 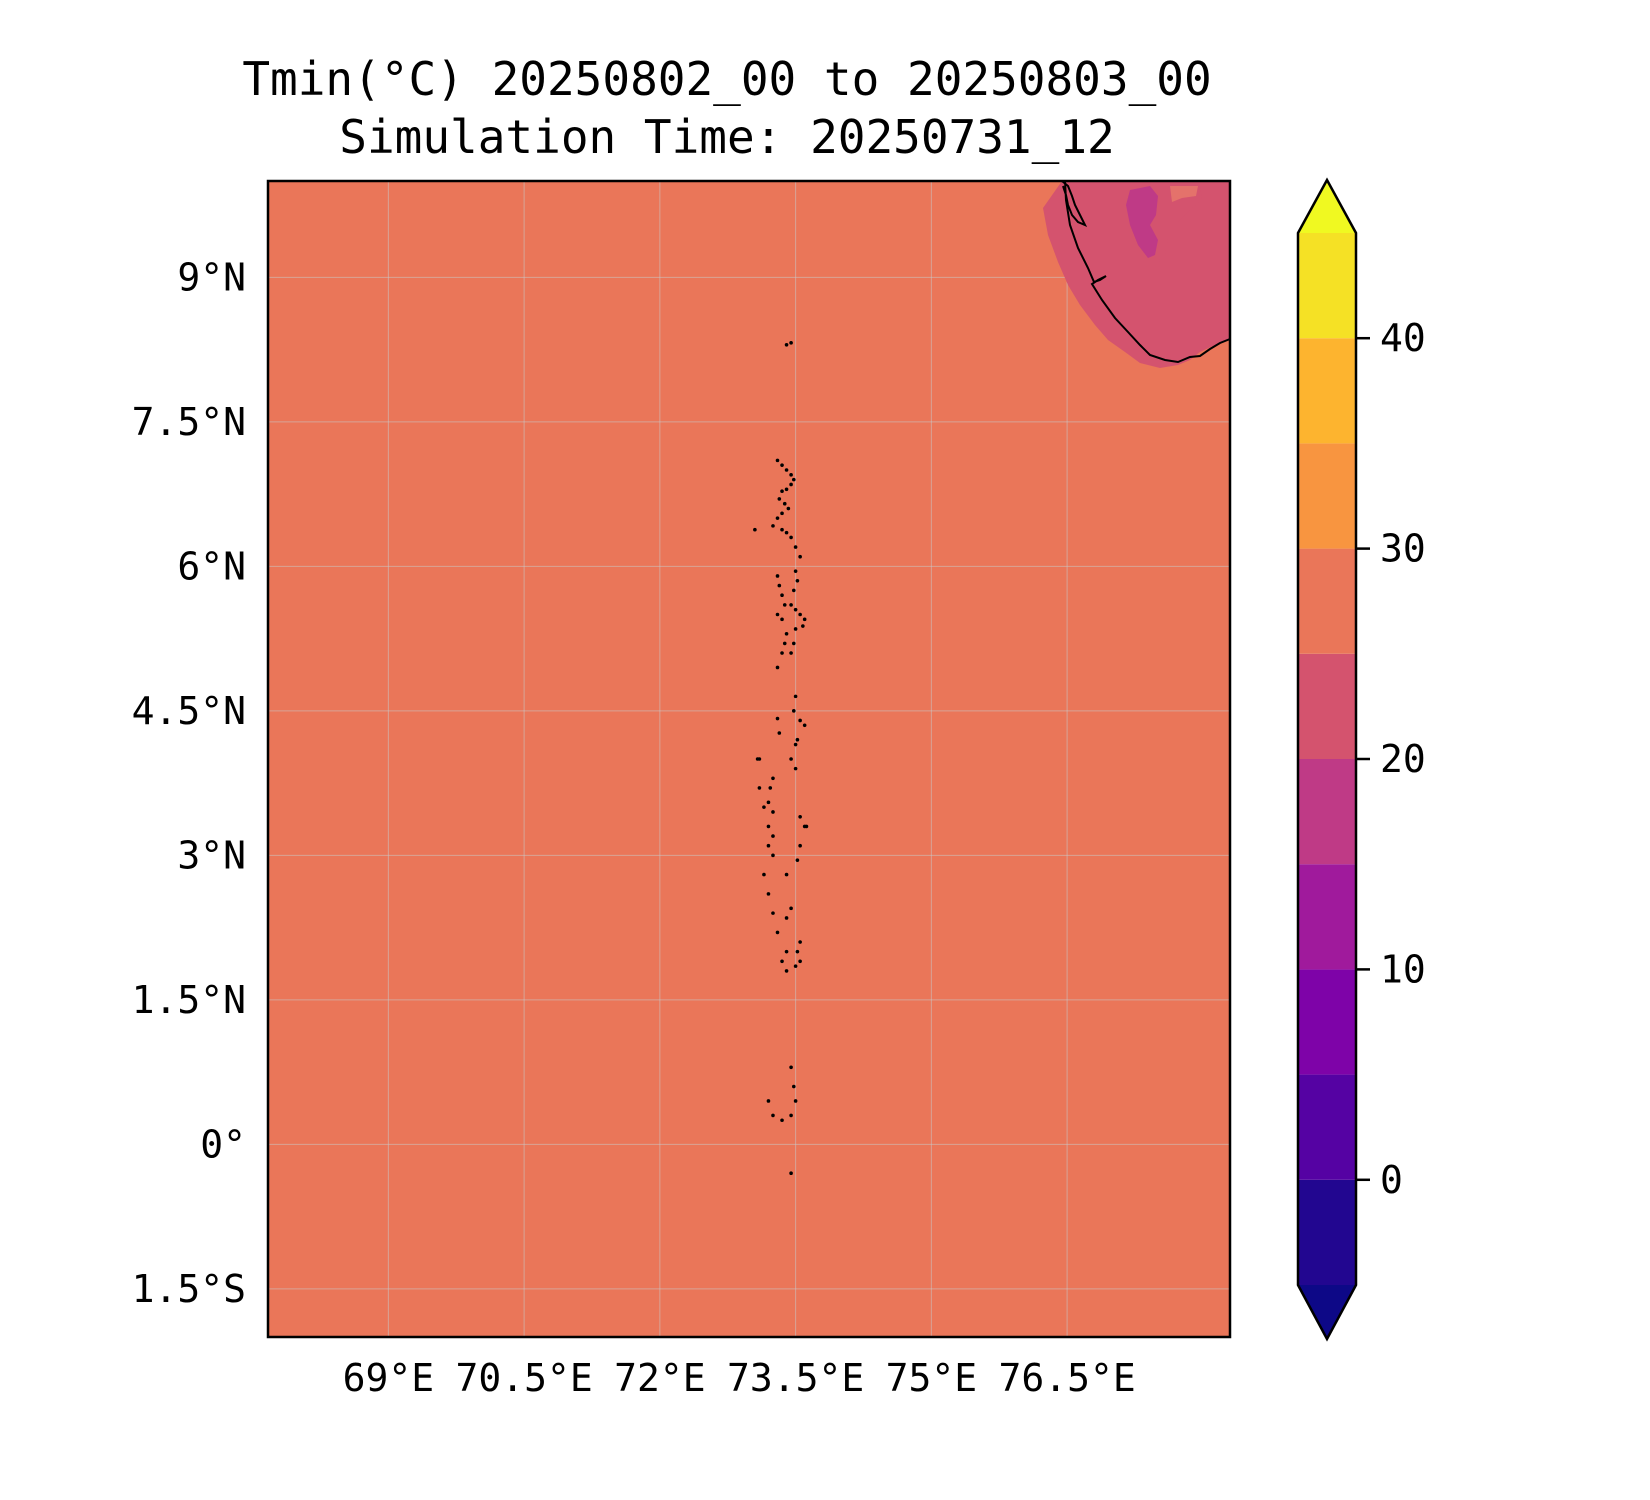 What do you see at coordinates (660, 1378) in the screenshot?
I see `lon-tick-label: 72°E` at bounding box center [660, 1378].